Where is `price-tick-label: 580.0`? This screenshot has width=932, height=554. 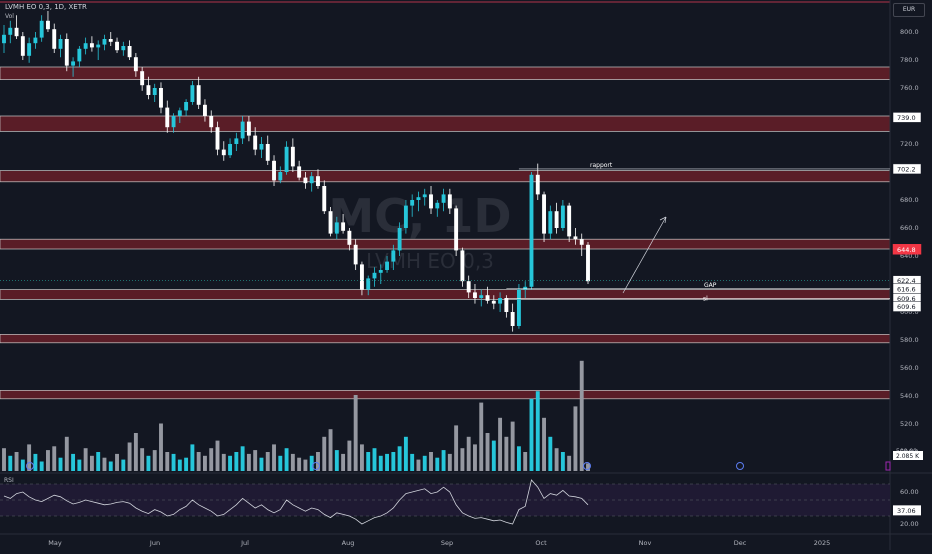
price-tick-label: 580.0 is located at coordinates (909, 340).